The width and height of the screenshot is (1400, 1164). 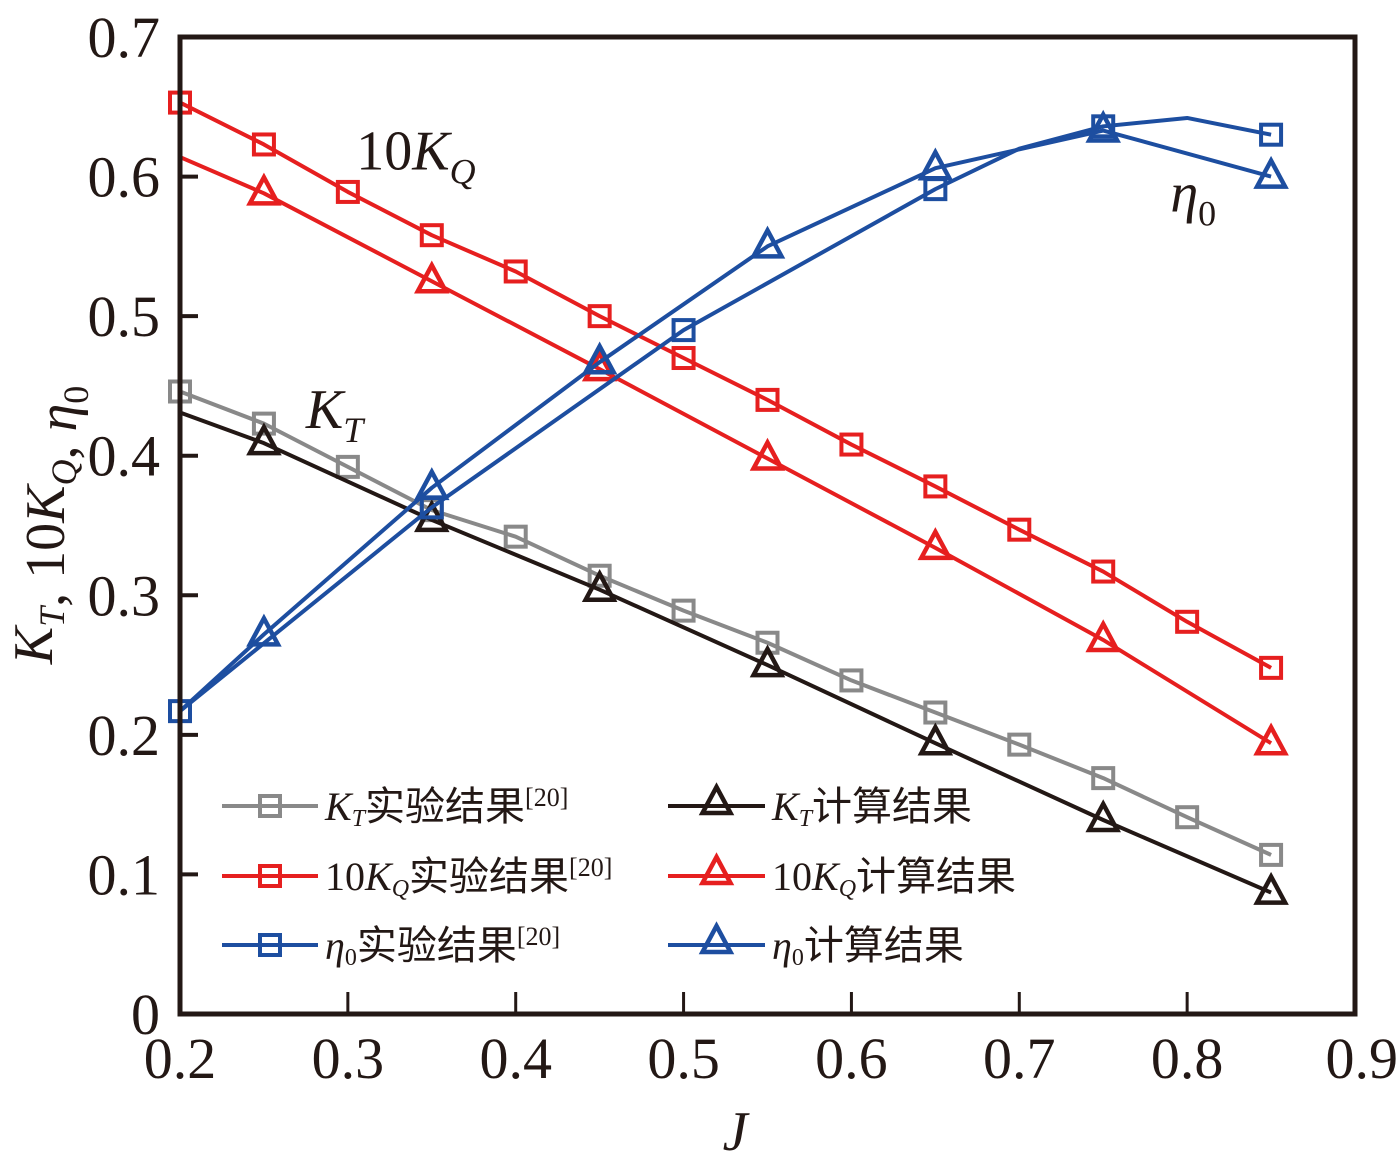 What do you see at coordinates (737, 1132) in the screenshot?
I see `x-axis-title: J` at bounding box center [737, 1132].